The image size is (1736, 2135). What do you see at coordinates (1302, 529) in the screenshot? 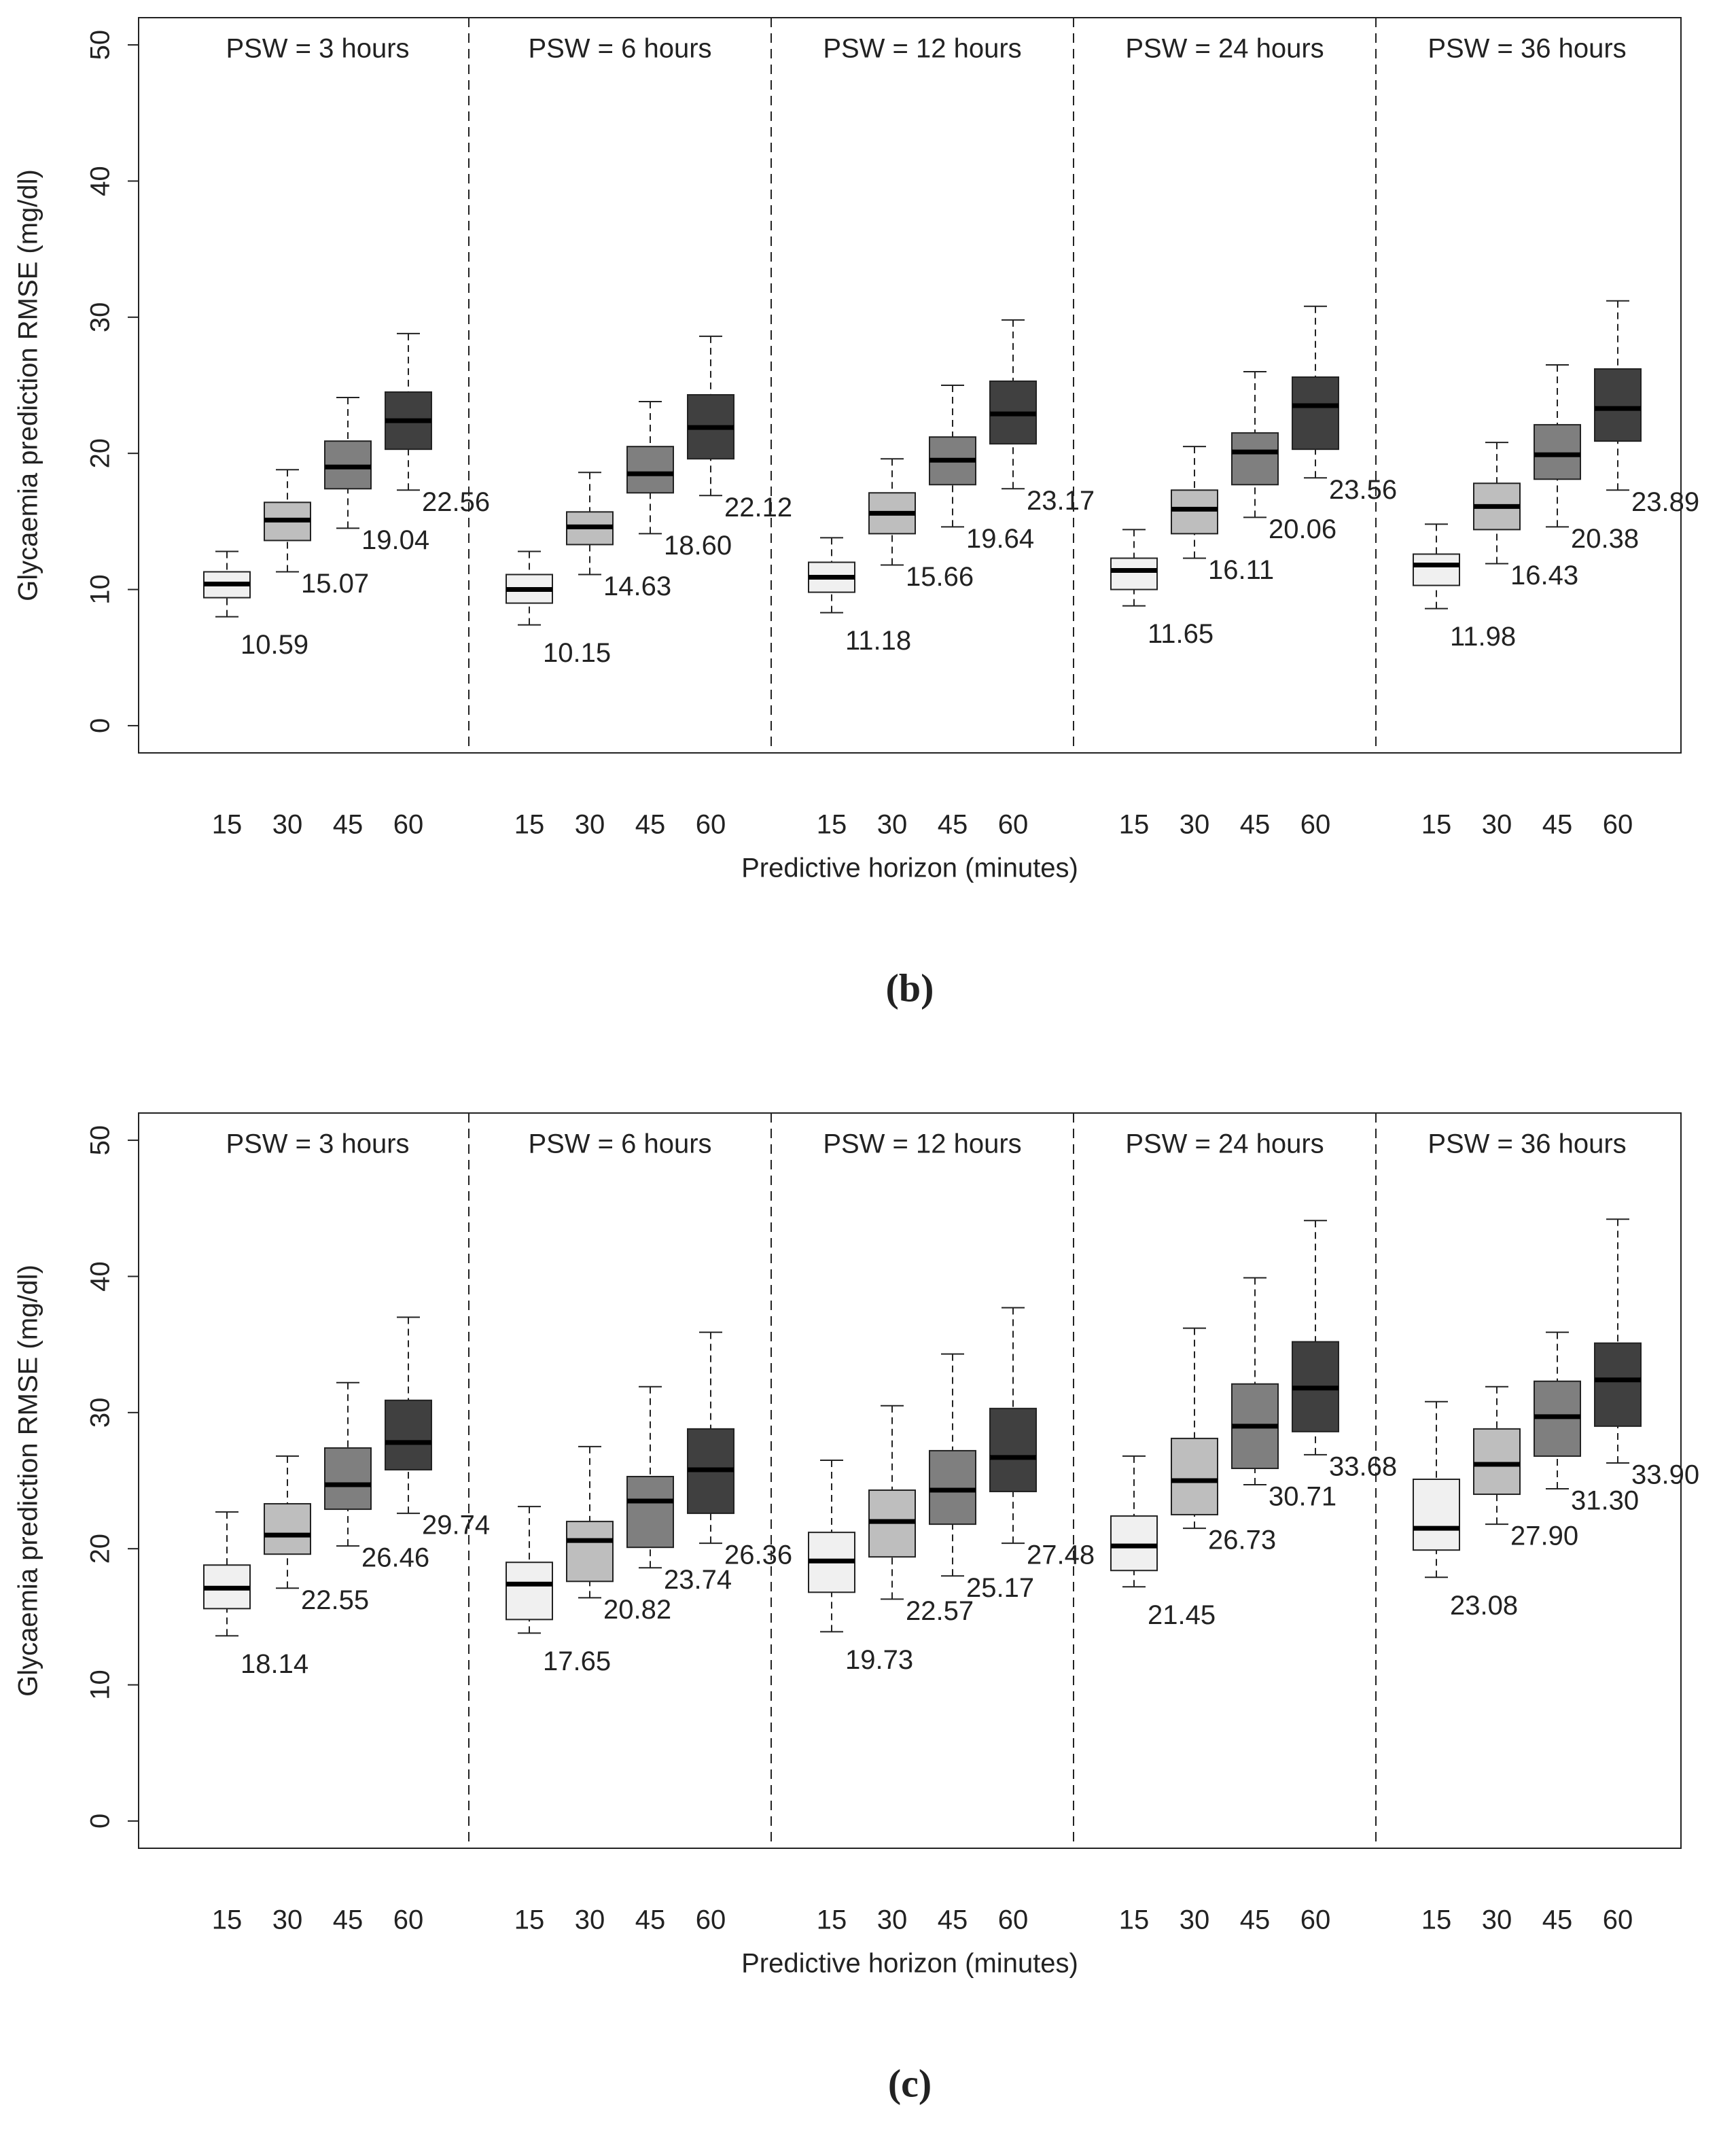
I see `value-label: 20.06` at bounding box center [1302, 529].